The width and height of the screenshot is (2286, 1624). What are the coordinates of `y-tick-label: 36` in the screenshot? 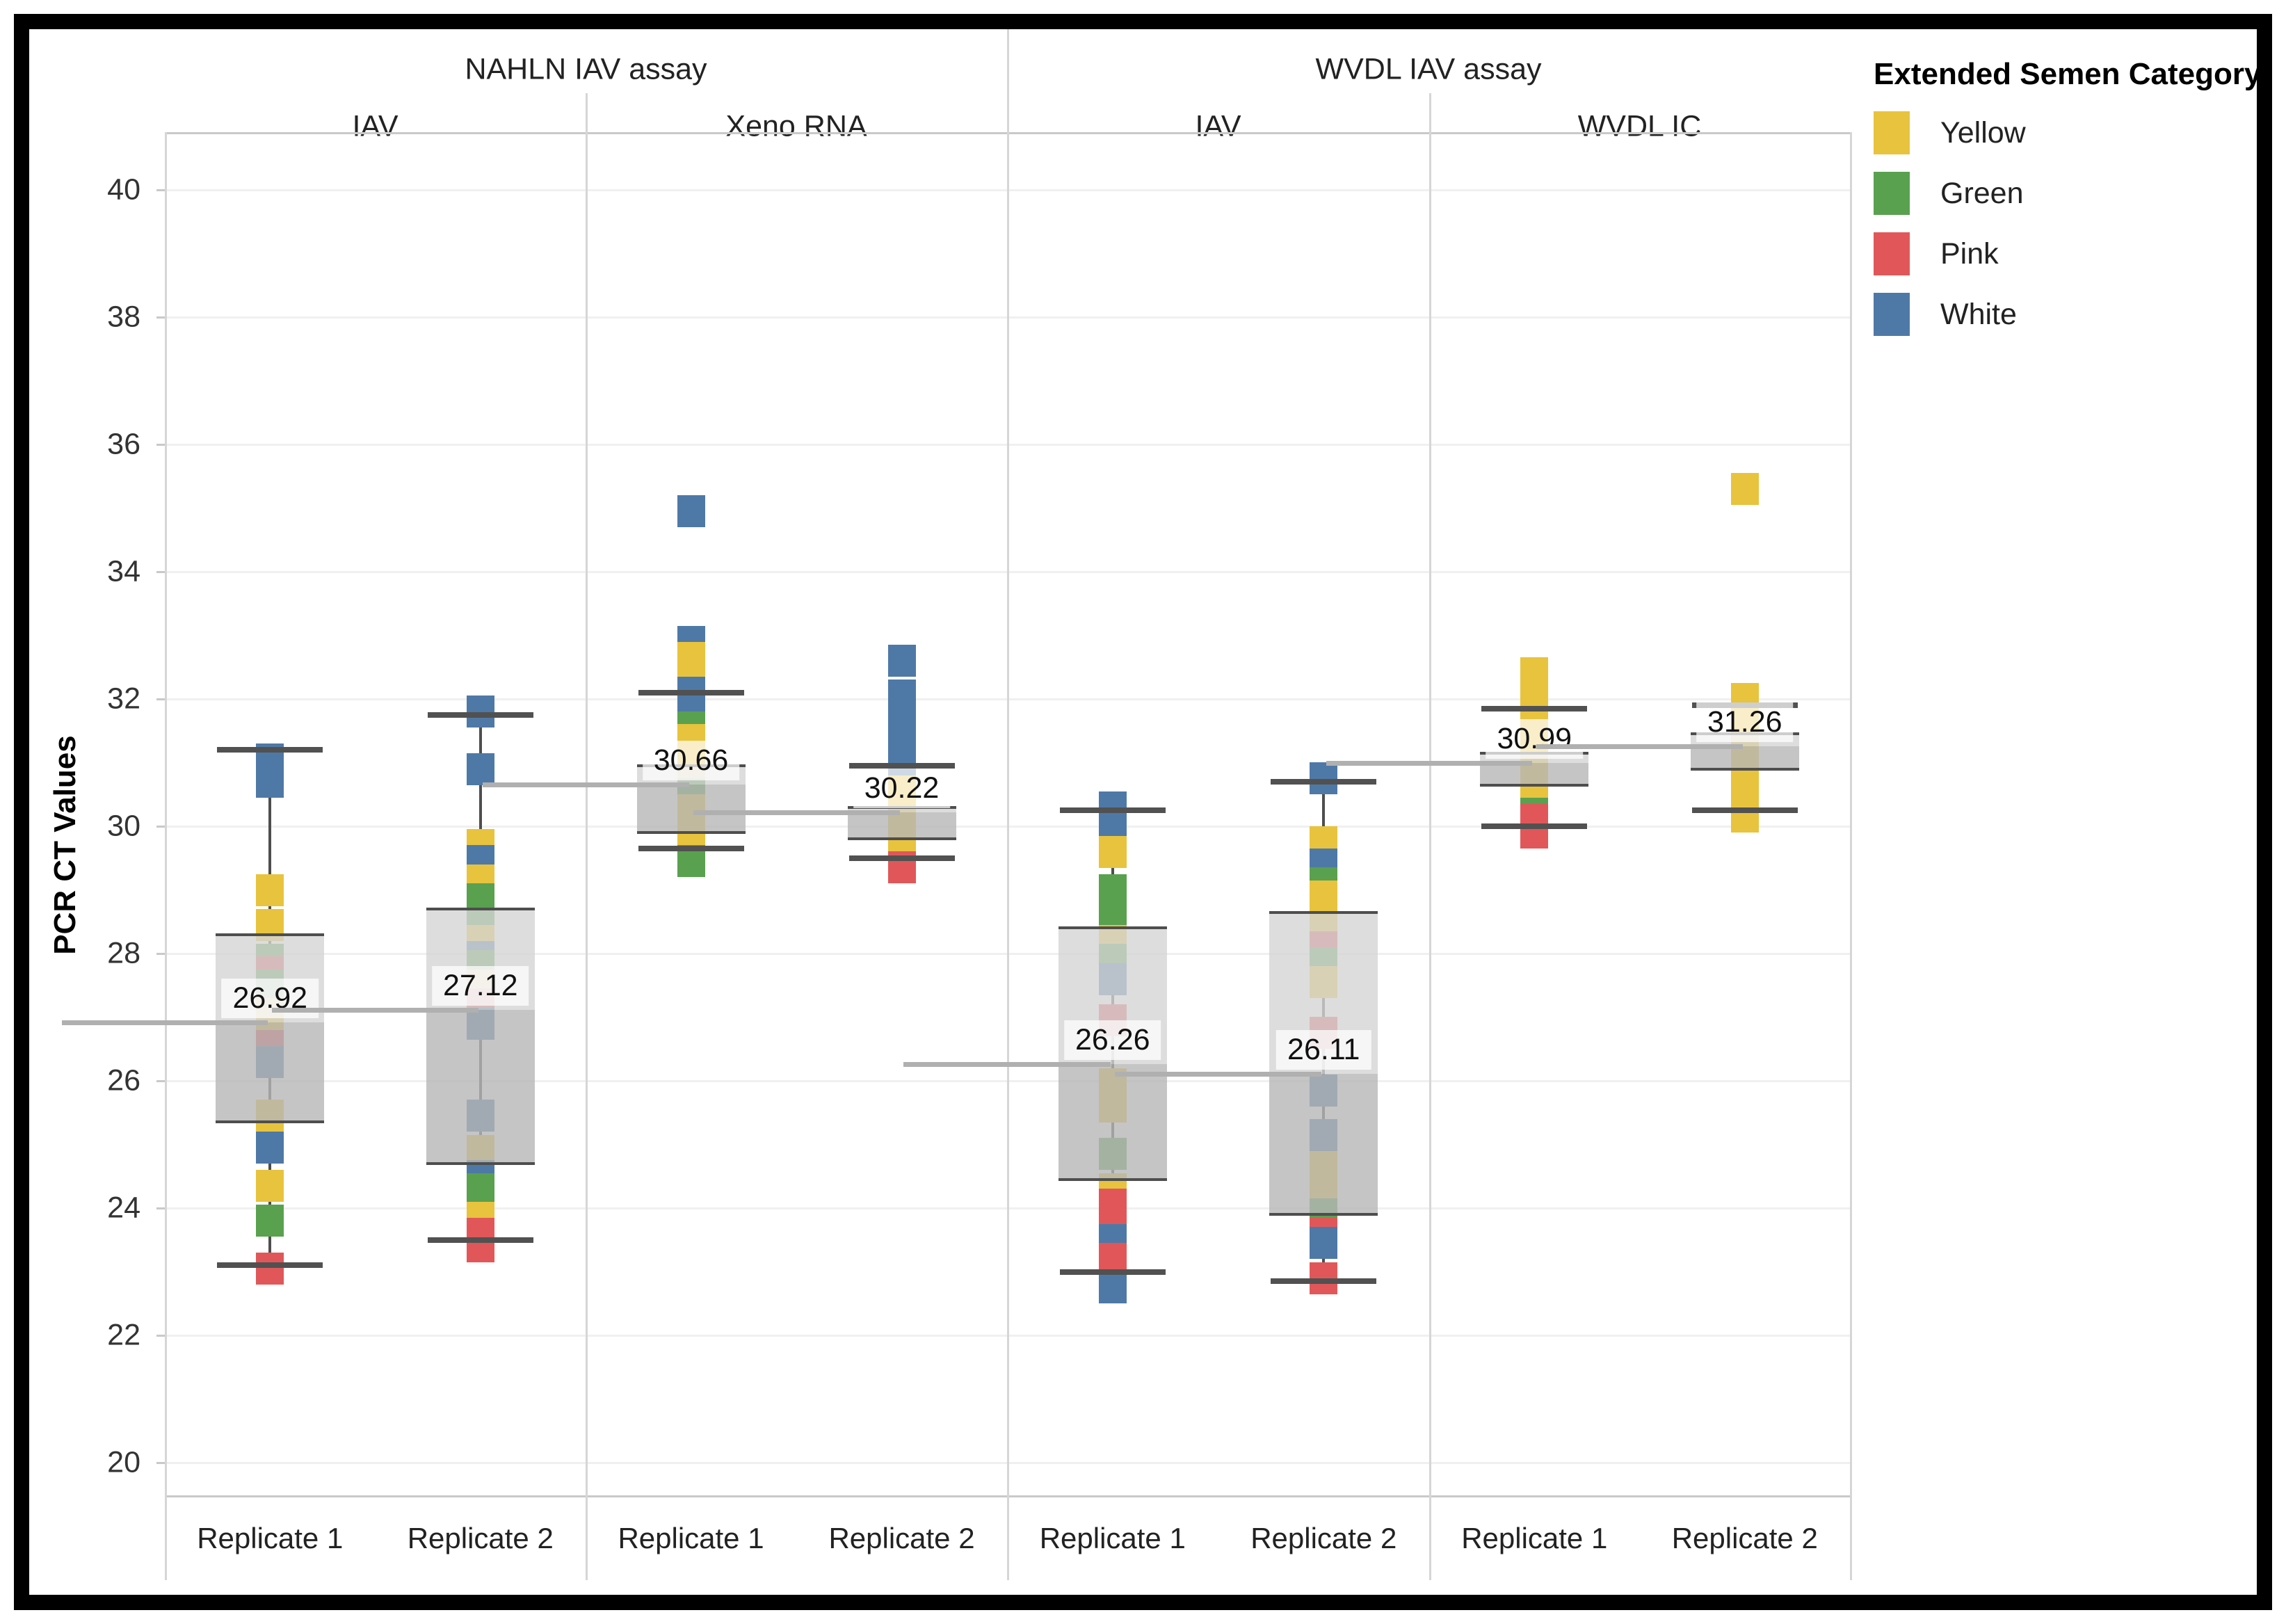 It's located at (123, 444).